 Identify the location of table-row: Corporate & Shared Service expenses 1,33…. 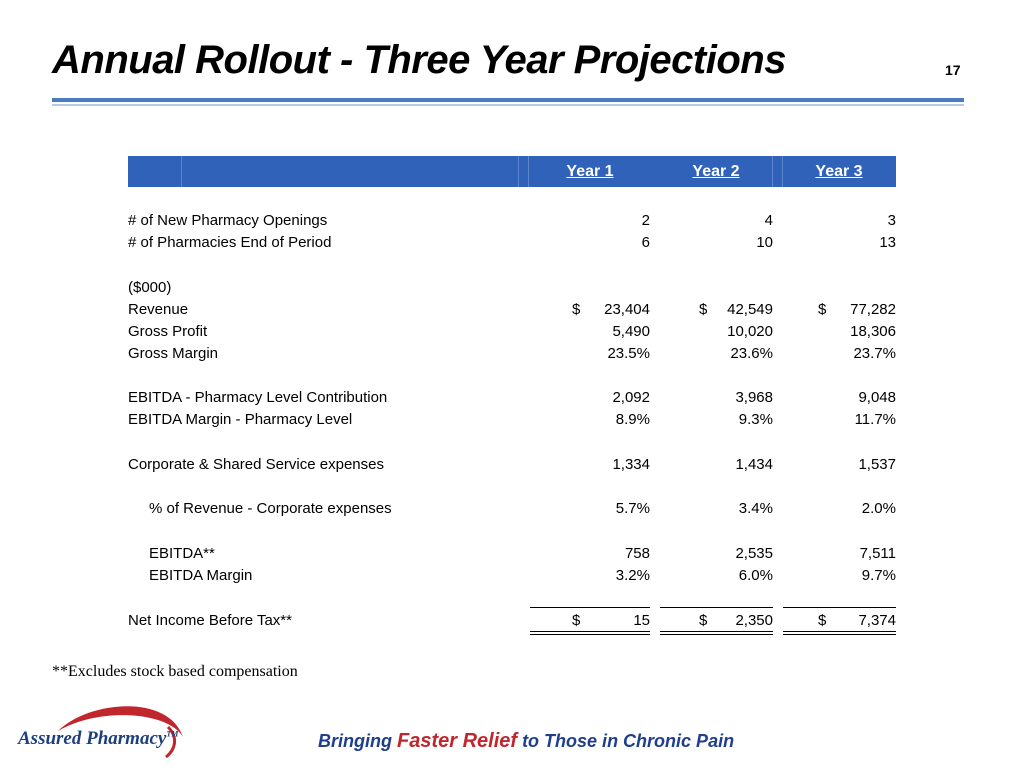
(512, 467).